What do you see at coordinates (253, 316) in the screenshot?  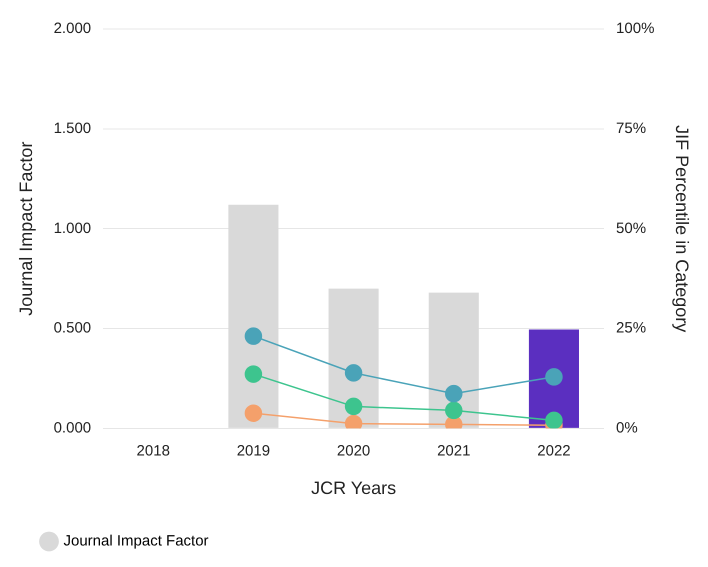 I see `bar` at bounding box center [253, 316].